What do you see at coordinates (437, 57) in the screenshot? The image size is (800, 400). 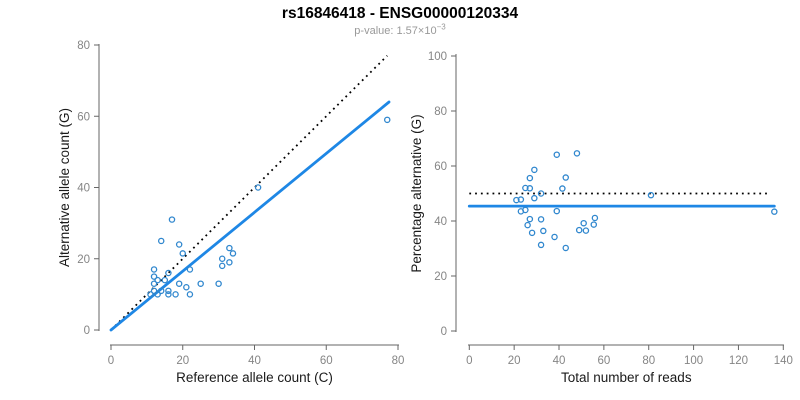 I see `y-tick-label: 100` at bounding box center [437, 57].